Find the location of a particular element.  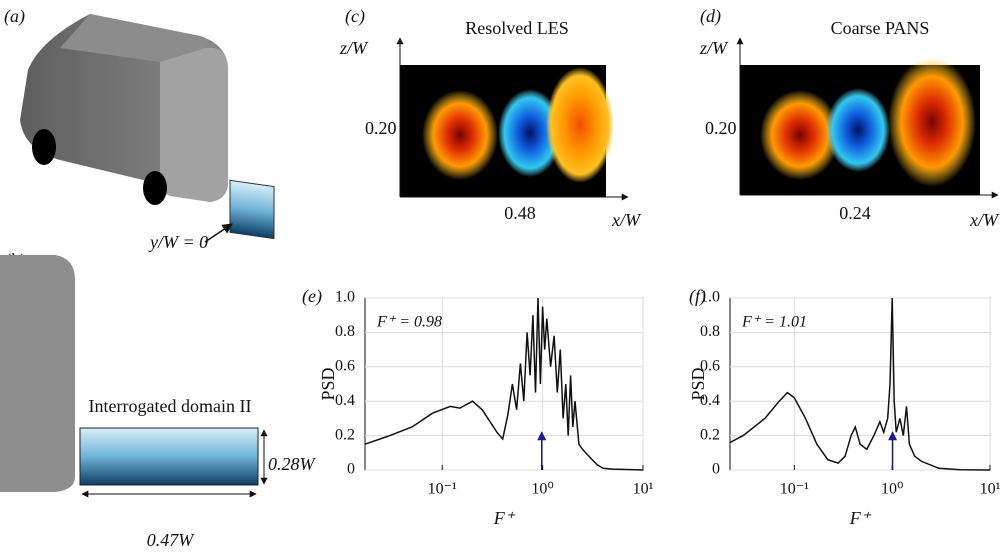

width-label: 0.47W is located at coordinates (171, 540).